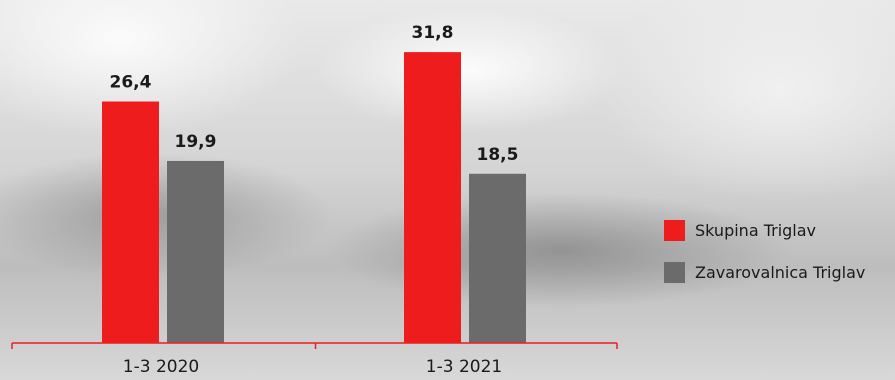 The height and width of the screenshot is (380, 895). Describe the element at coordinates (314, 345) in the screenshot. I see `x-axis` at that location.